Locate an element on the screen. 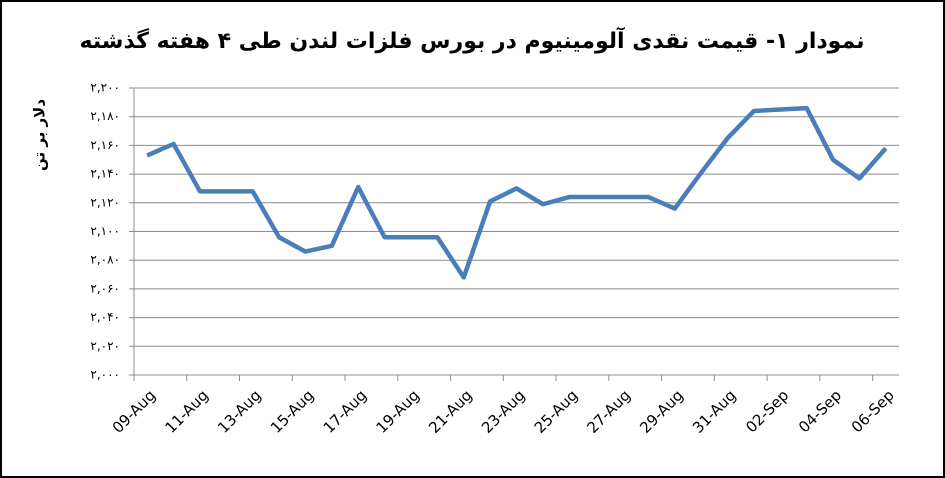  y-tick-label: ۲,۱۶۰ is located at coordinates (105, 145).